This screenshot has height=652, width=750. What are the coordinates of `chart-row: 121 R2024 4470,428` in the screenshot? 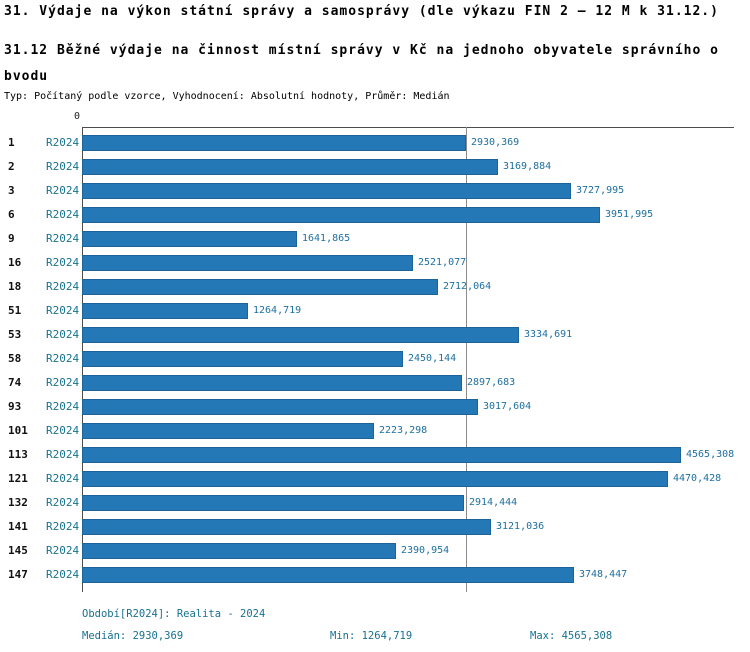 It's located at (375, 479).